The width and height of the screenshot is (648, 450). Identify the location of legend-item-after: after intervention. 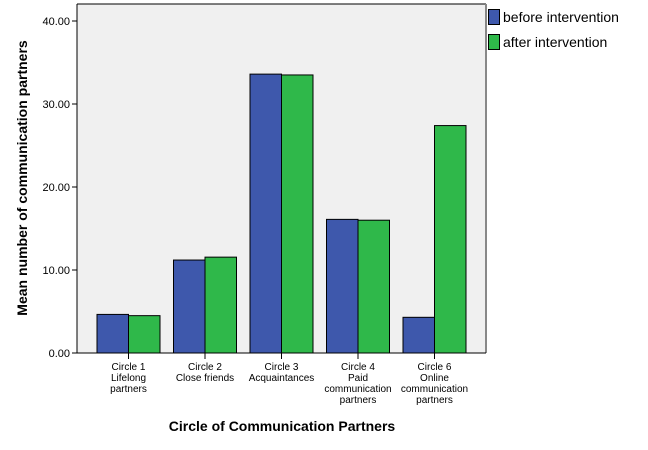
(553, 41).